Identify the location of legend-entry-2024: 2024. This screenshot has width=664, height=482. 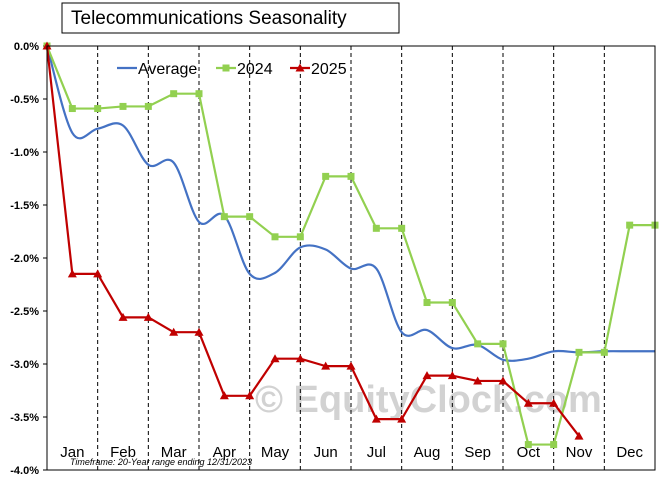
(244, 69).